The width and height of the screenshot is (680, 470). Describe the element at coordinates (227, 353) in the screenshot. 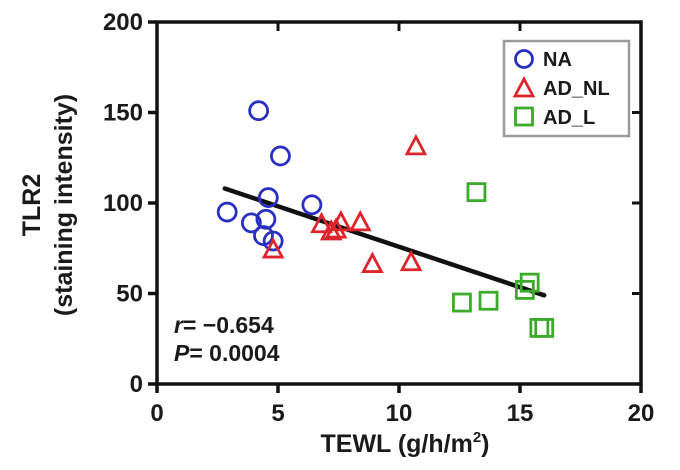

I see `p-annotation: P= 0.0004` at that location.